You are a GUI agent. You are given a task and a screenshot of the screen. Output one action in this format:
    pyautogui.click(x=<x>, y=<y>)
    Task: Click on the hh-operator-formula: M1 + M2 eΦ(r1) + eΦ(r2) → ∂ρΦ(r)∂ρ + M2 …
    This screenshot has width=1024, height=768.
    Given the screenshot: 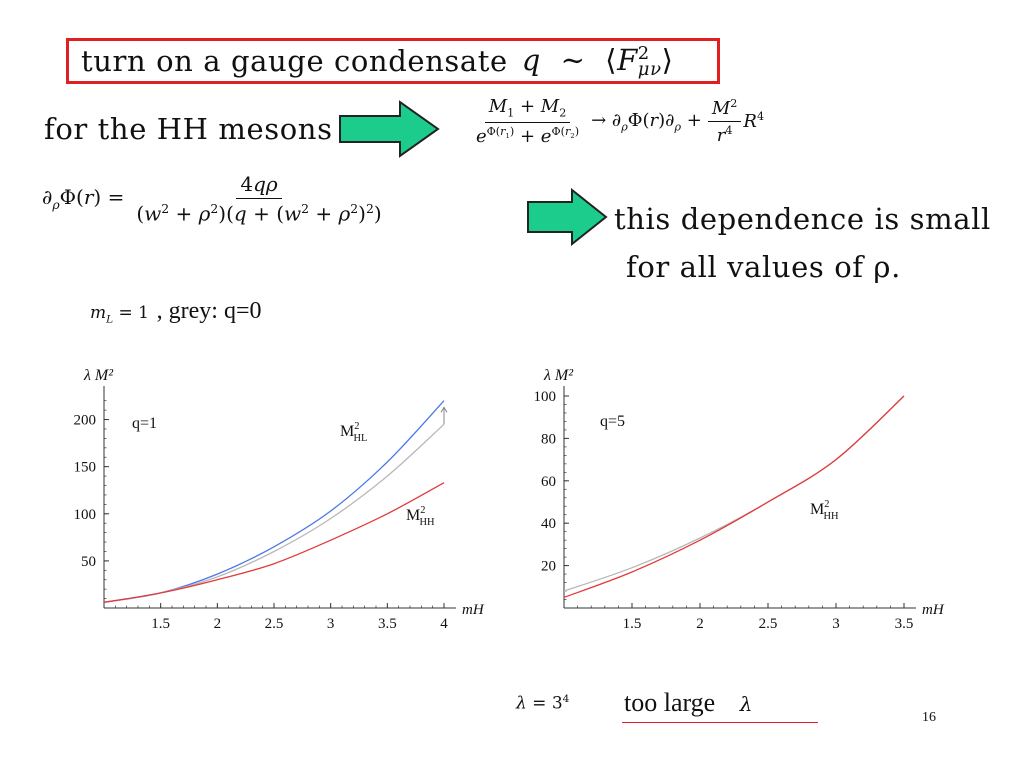 What is the action you would take?
    pyautogui.click(x=618, y=121)
    